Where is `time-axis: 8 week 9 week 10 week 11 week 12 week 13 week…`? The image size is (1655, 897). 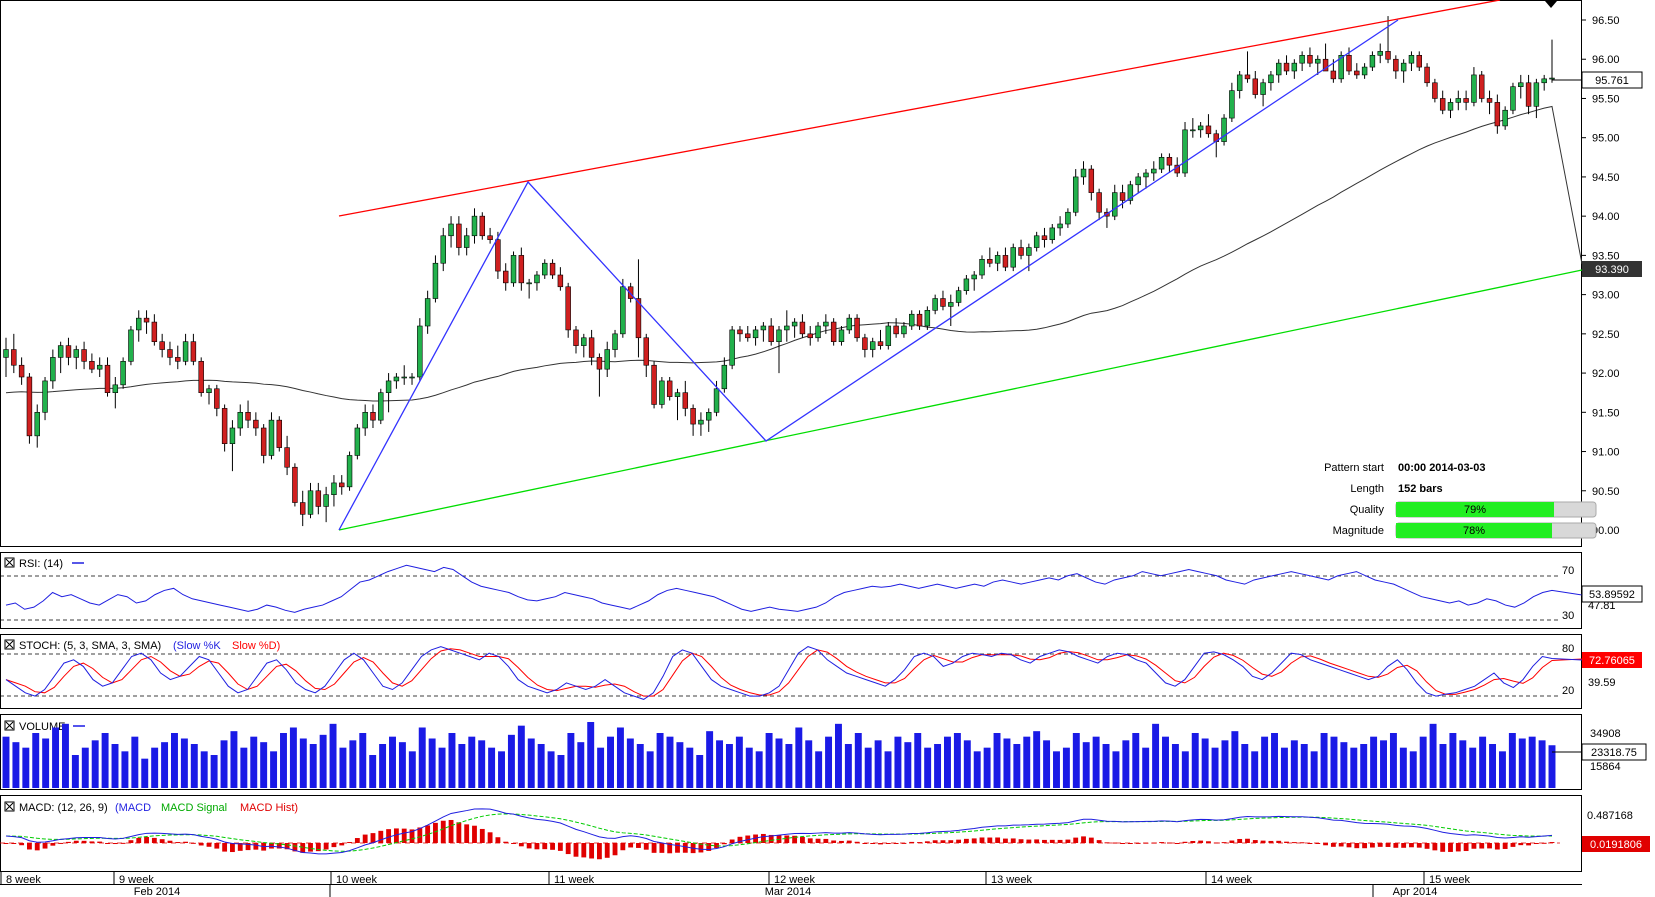
time-axis: 8 week 9 week 10 week 11 week 12 week 13 week… is located at coordinates (791, 884).